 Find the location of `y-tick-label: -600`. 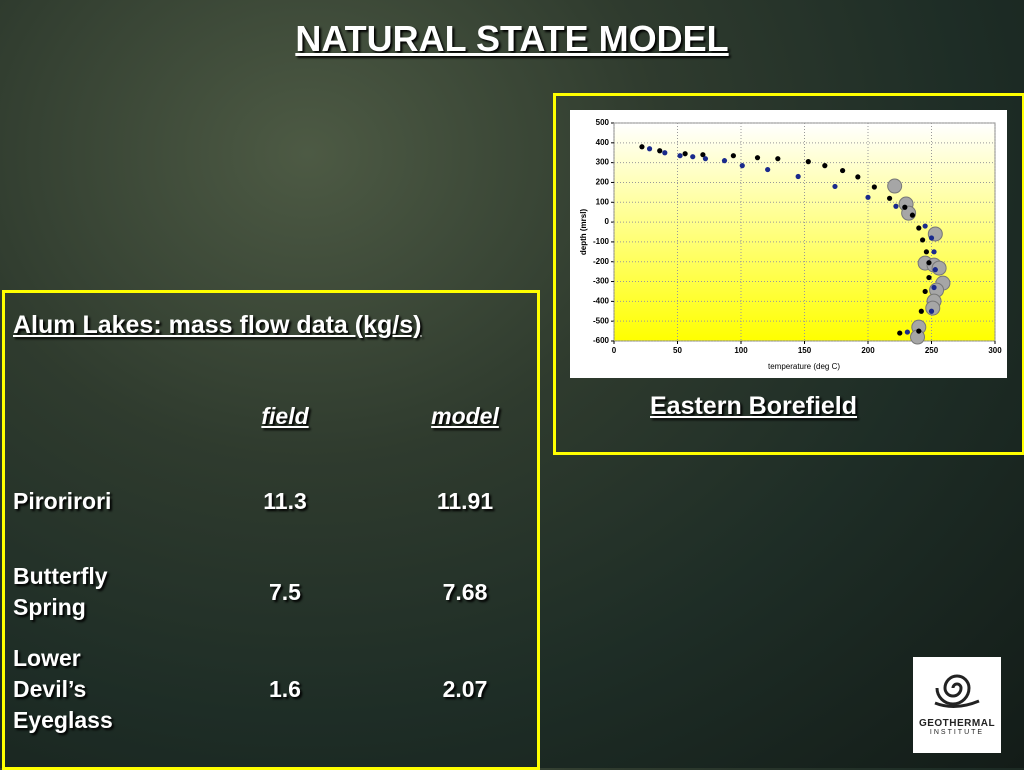

y-tick-label: -600 is located at coordinates (601, 340).